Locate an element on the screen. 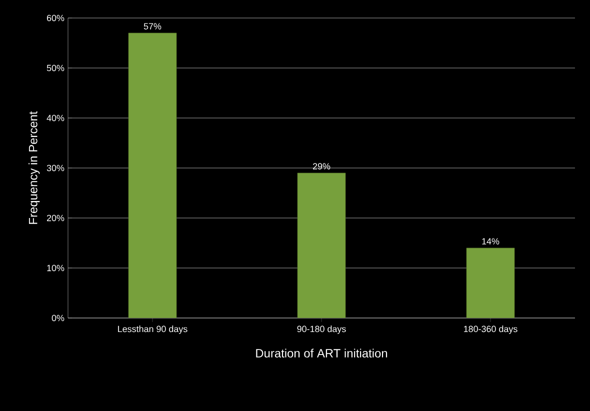  y-tick-label: 0% is located at coordinates (58, 318).